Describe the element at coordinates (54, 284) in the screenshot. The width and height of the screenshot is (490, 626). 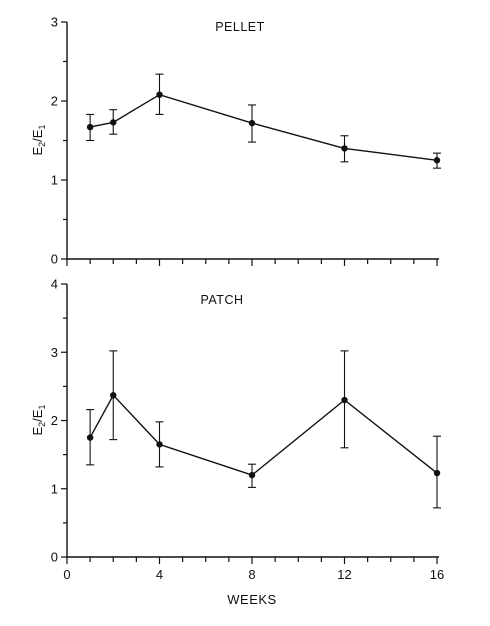
I see `y-tick-label: 4` at that location.